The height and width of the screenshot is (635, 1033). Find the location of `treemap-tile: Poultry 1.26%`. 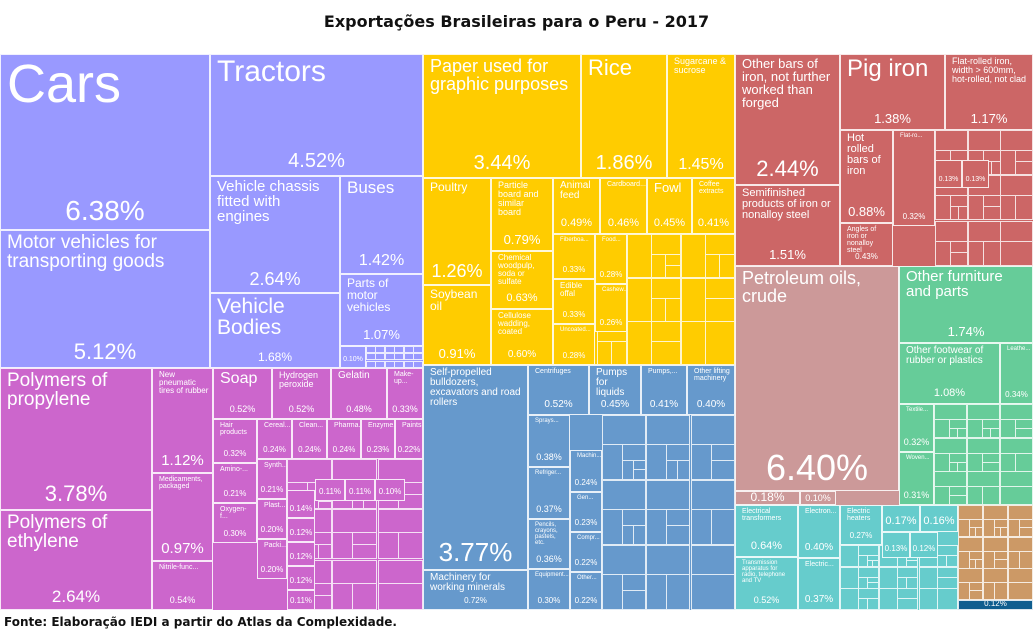

treemap-tile: Poultry 1.26% is located at coordinates (457, 231).